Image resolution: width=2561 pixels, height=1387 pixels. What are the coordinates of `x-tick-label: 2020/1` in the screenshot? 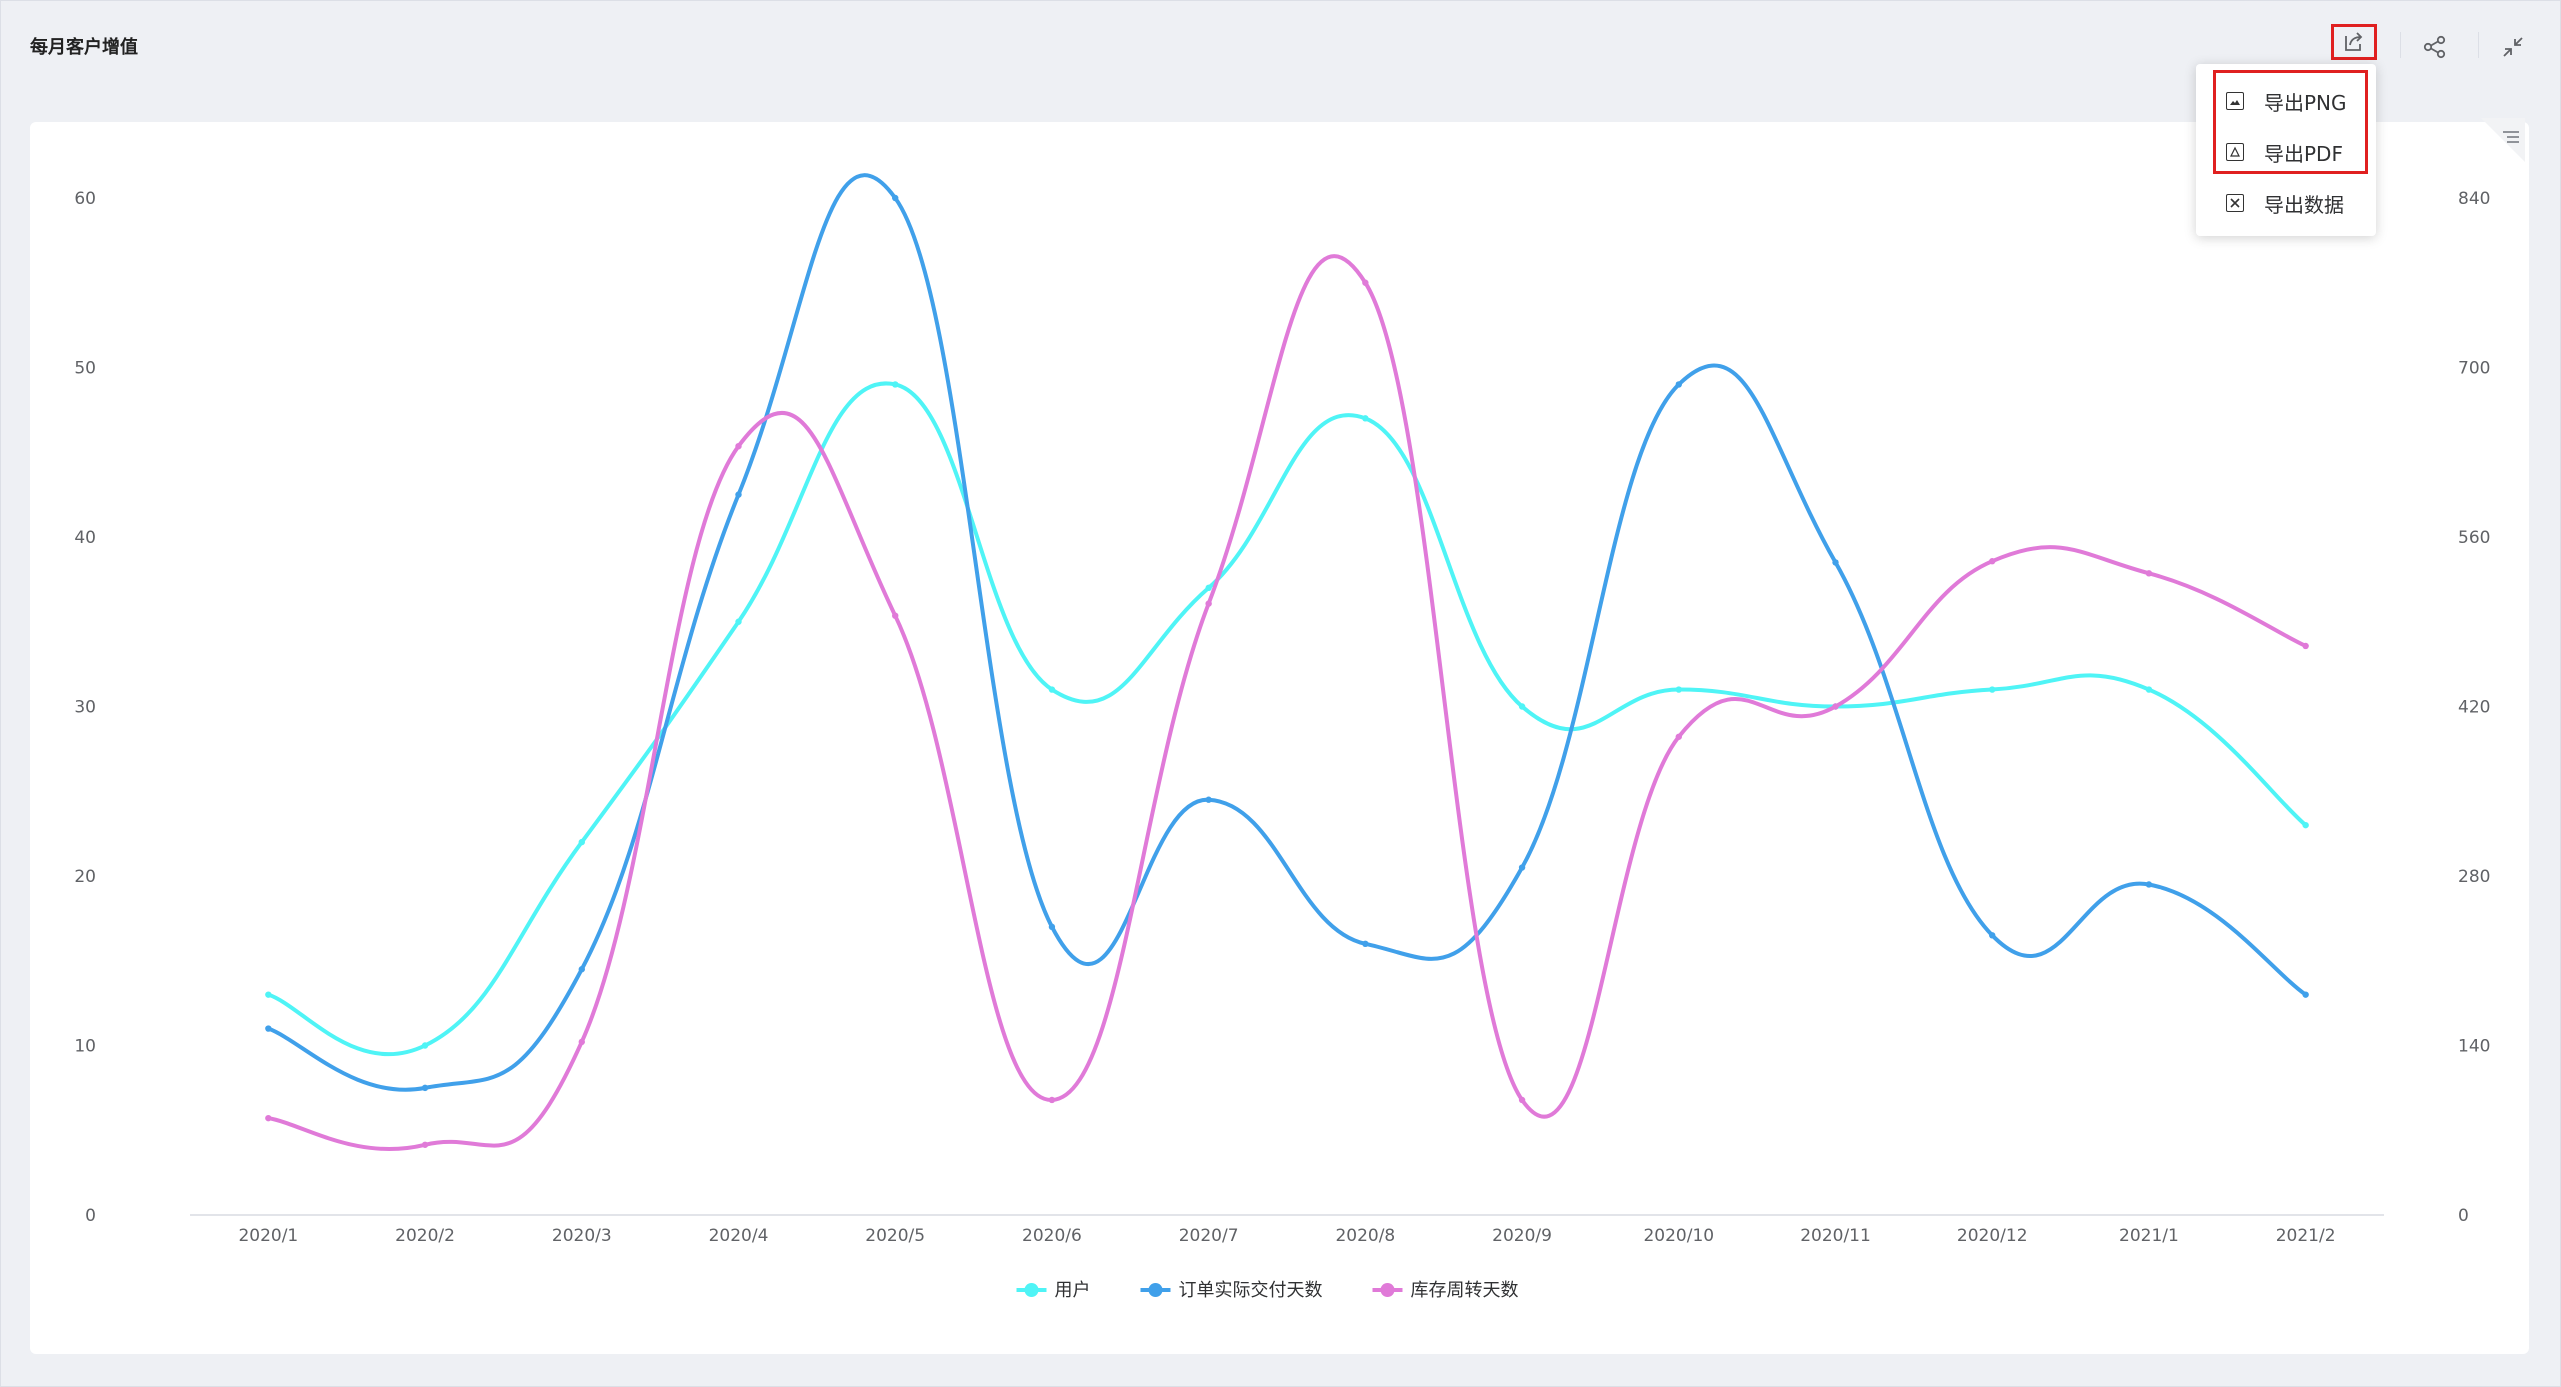 It's located at (268, 1236).